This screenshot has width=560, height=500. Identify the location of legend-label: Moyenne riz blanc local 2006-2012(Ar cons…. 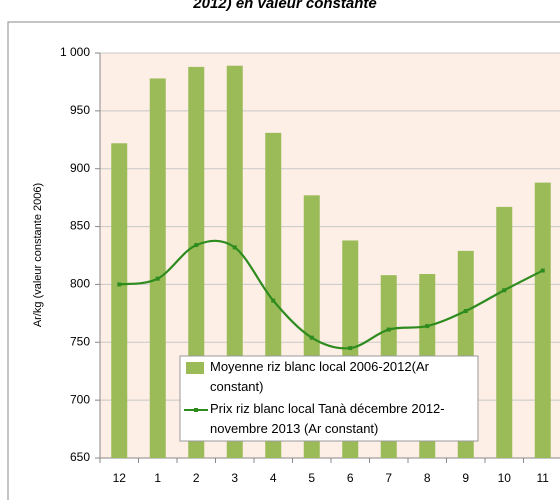
(320, 376).